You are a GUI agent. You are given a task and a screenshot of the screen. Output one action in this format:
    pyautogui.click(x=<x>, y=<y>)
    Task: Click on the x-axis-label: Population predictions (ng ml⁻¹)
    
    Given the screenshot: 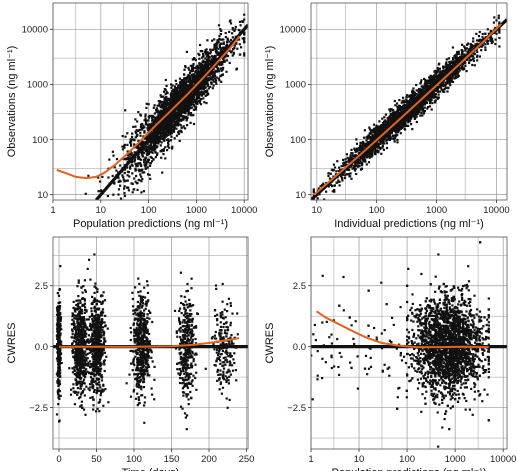 What is the action you would take?
    pyautogui.click(x=150, y=224)
    